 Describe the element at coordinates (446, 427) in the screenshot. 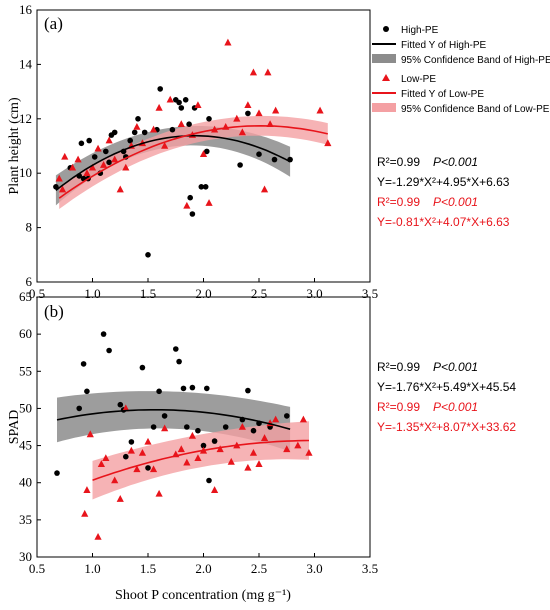

I see `panel-b-low-equation: Y=-1.35*X²+8.07*X+33.62` at that location.